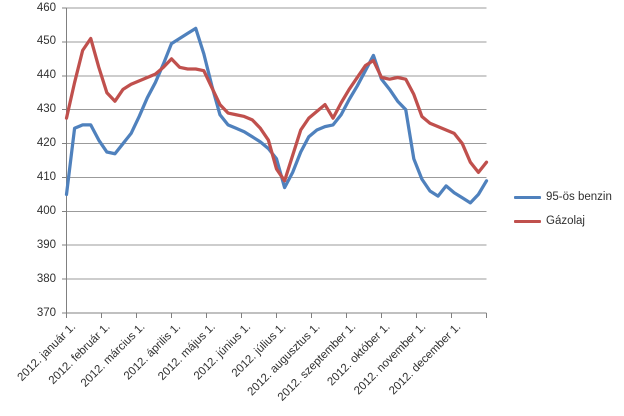  Describe the element at coordinates (46, 75) in the screenshot. I see `y-axis-label: 440` at that location.